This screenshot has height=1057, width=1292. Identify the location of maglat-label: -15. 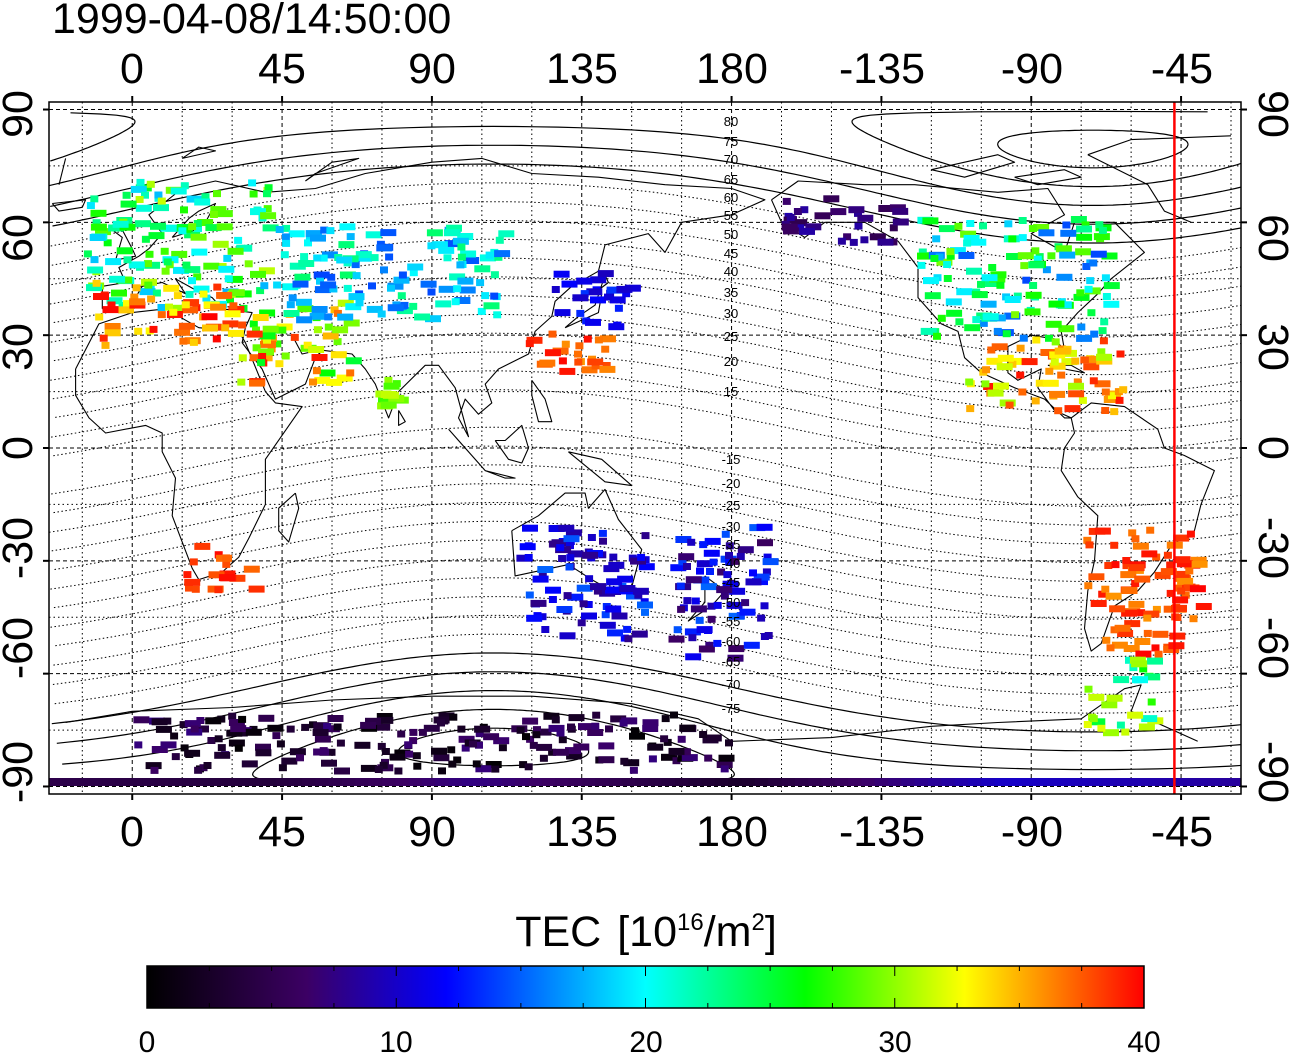
(731, 459).